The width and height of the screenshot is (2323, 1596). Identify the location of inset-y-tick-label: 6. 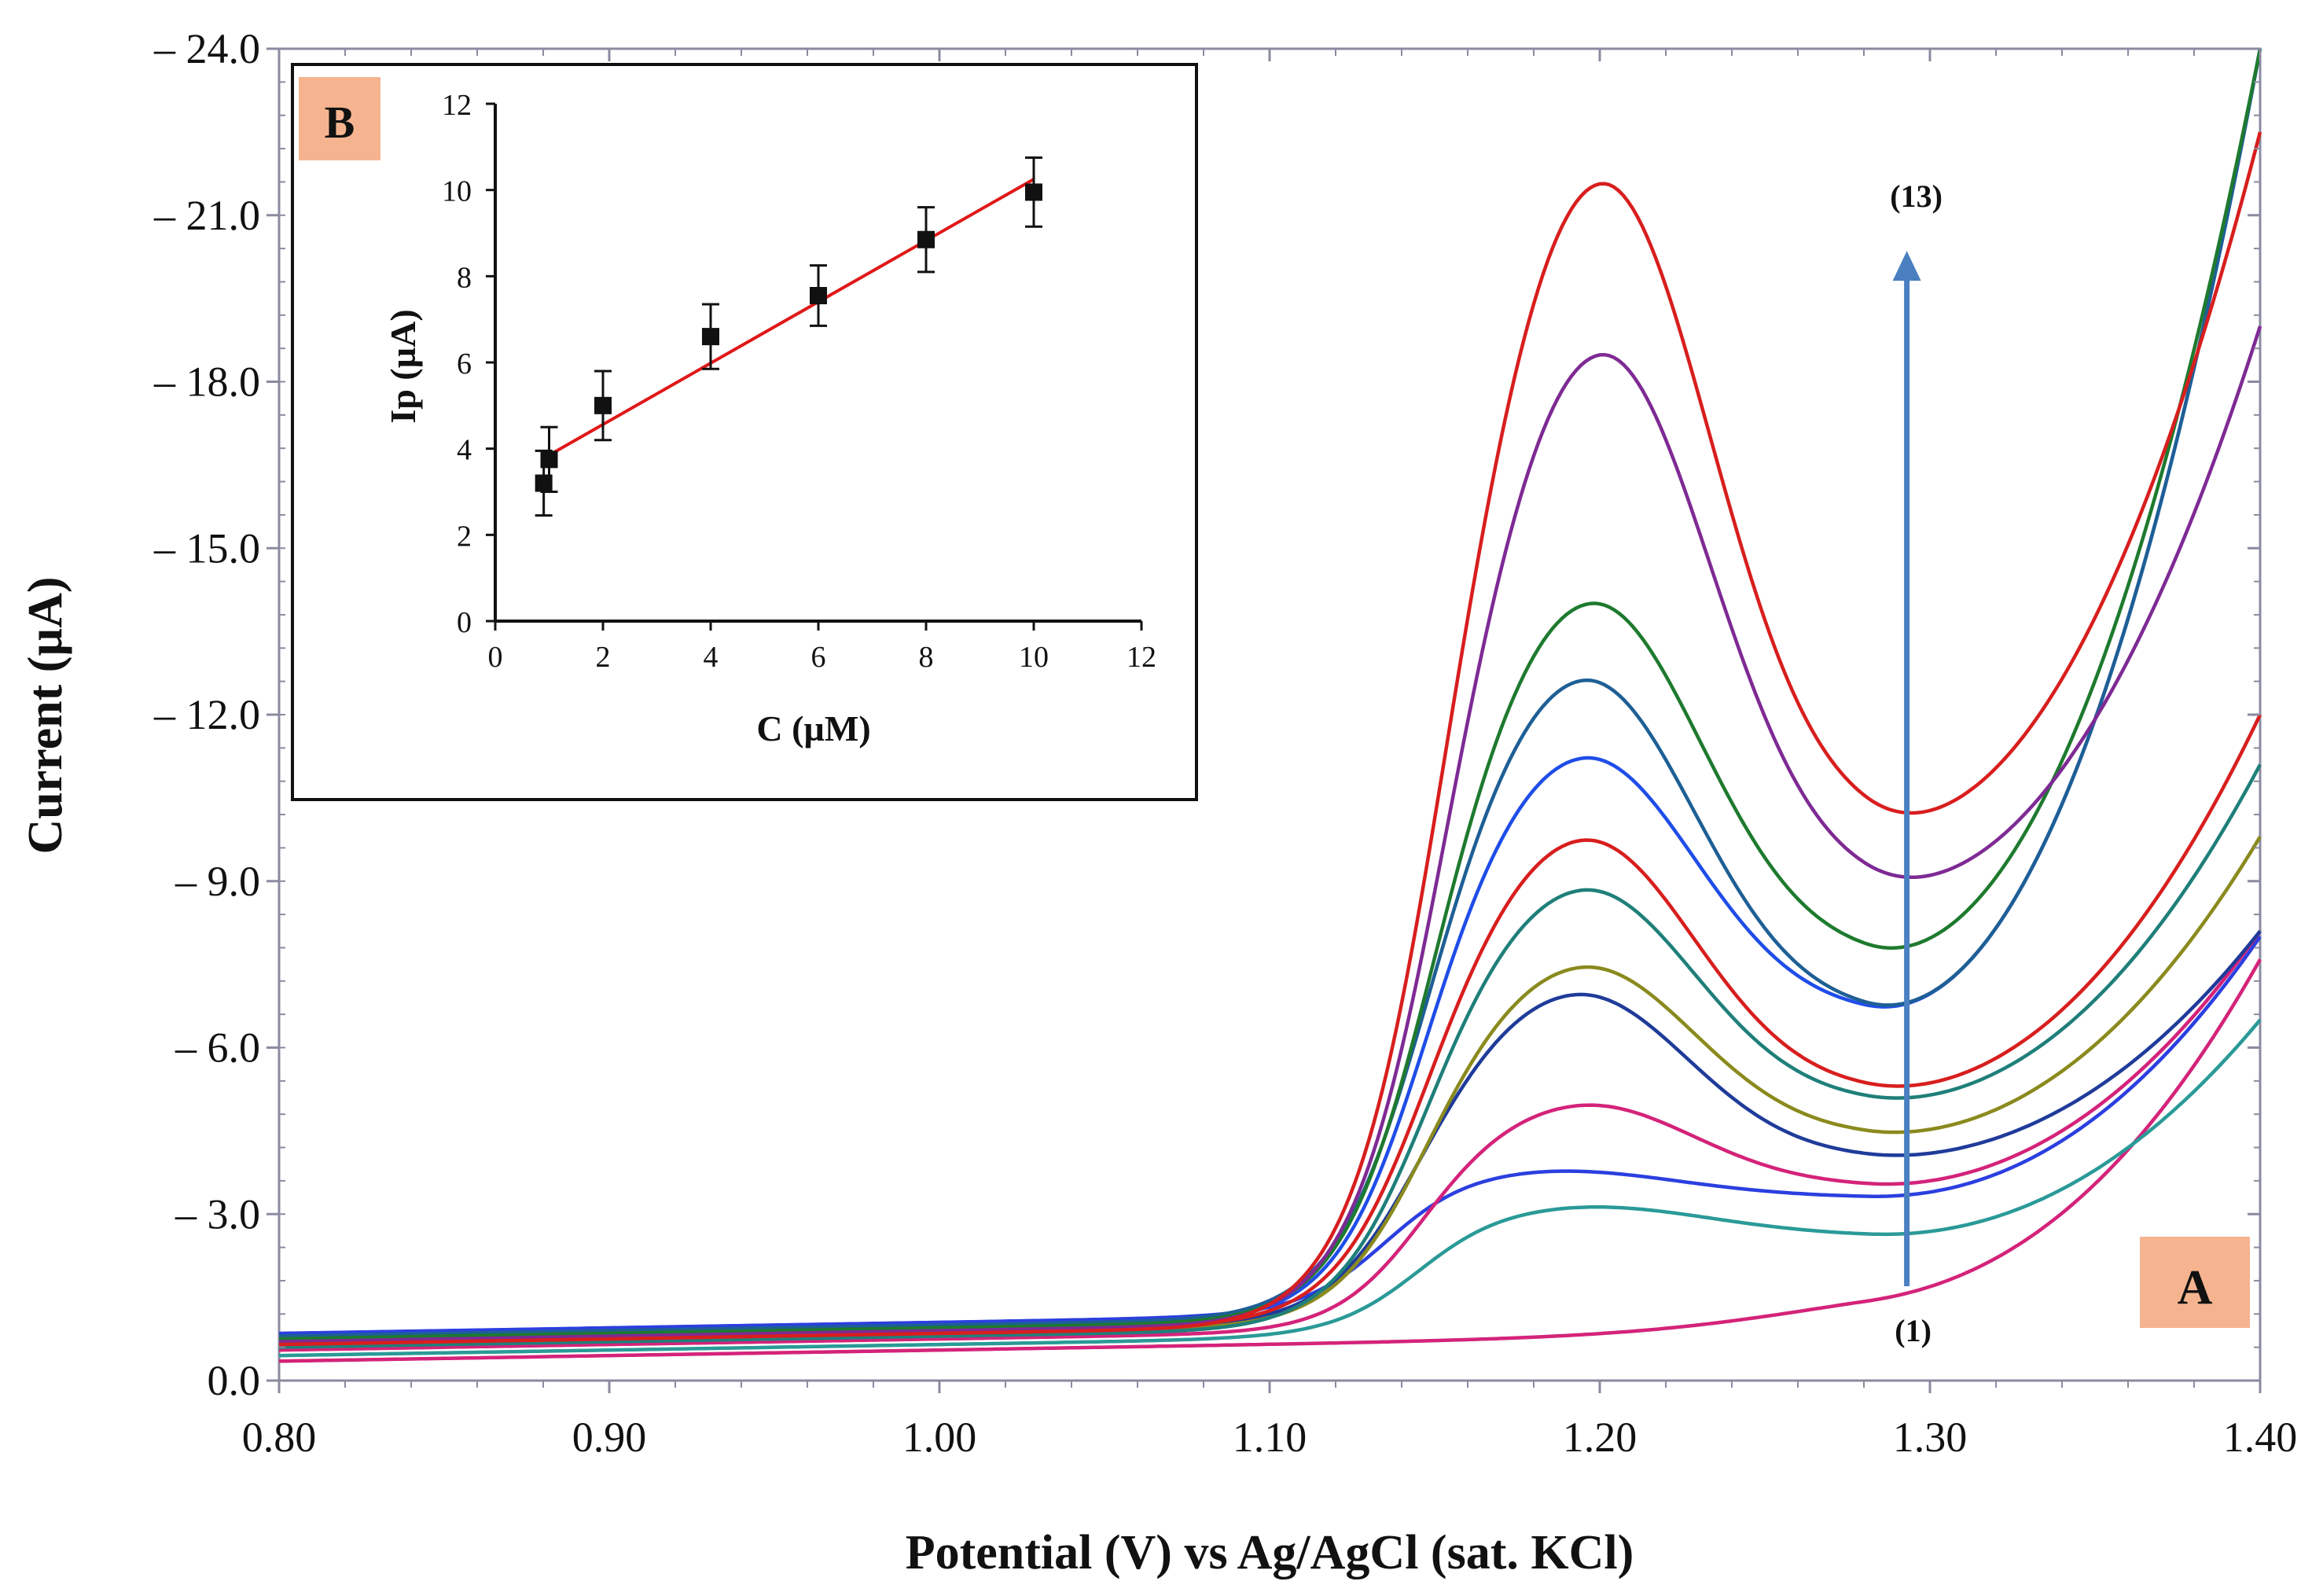
(464, 364).